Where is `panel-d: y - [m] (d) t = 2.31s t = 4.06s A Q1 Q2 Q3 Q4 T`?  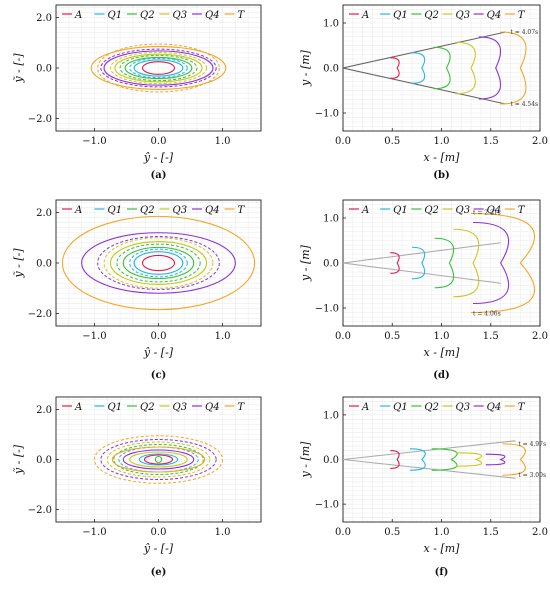 panel-d: y - [m] (d) t = 2.31s t = 4.06s A Q1 Q2 Q3 Q4 T is located at coordinates (420, 290).